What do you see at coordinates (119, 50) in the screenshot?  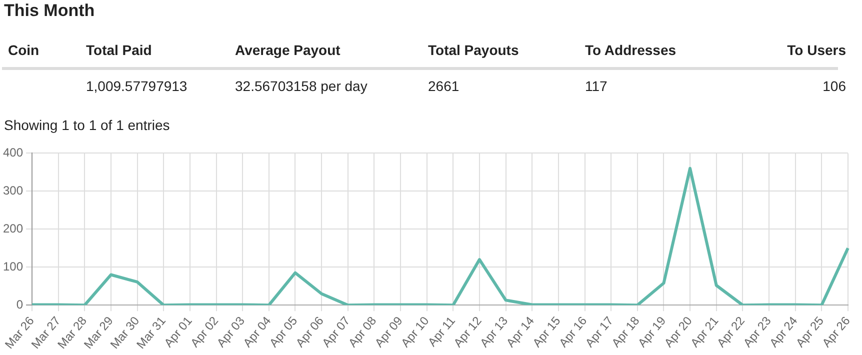 I see `text: Total Paid` at bounding box center [119, 50].